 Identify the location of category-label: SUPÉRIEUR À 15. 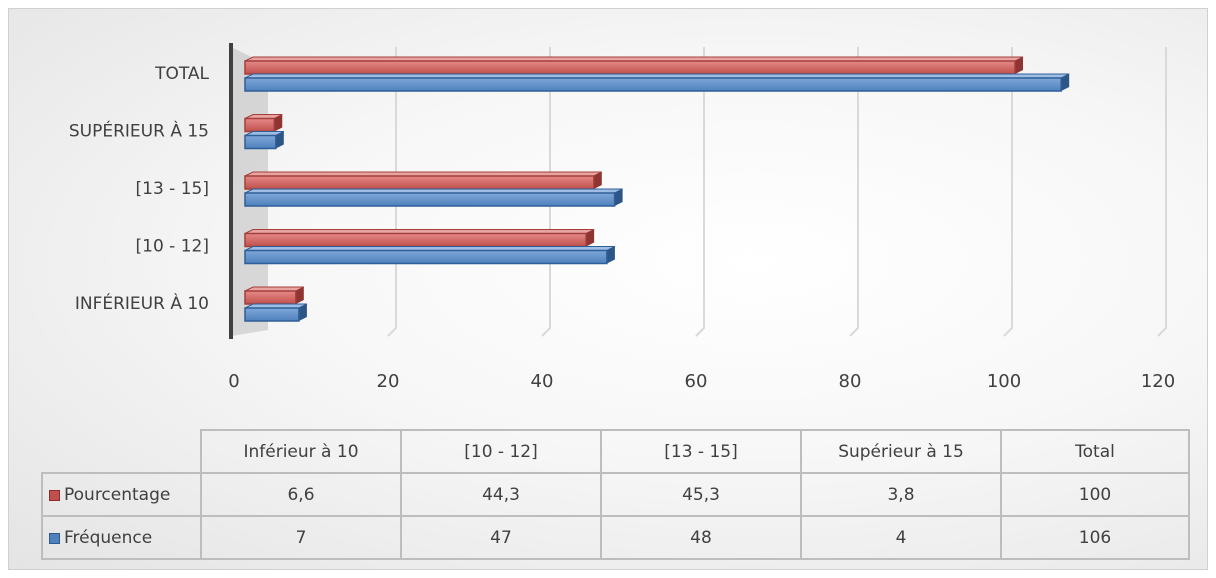
(139, 131).